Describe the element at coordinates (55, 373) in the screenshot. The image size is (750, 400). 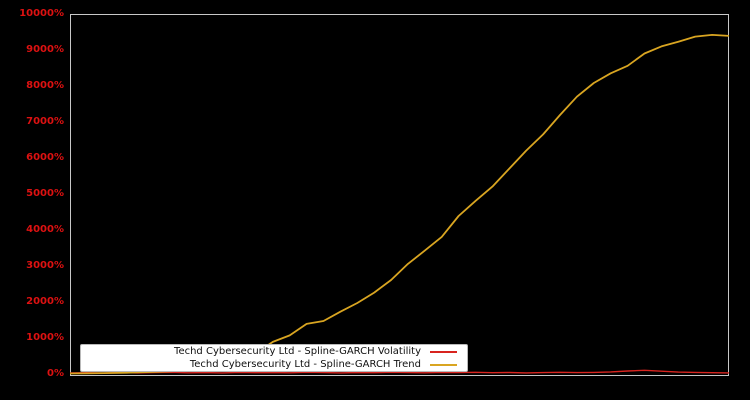
I see `y-tick-label: 0%` at that location.